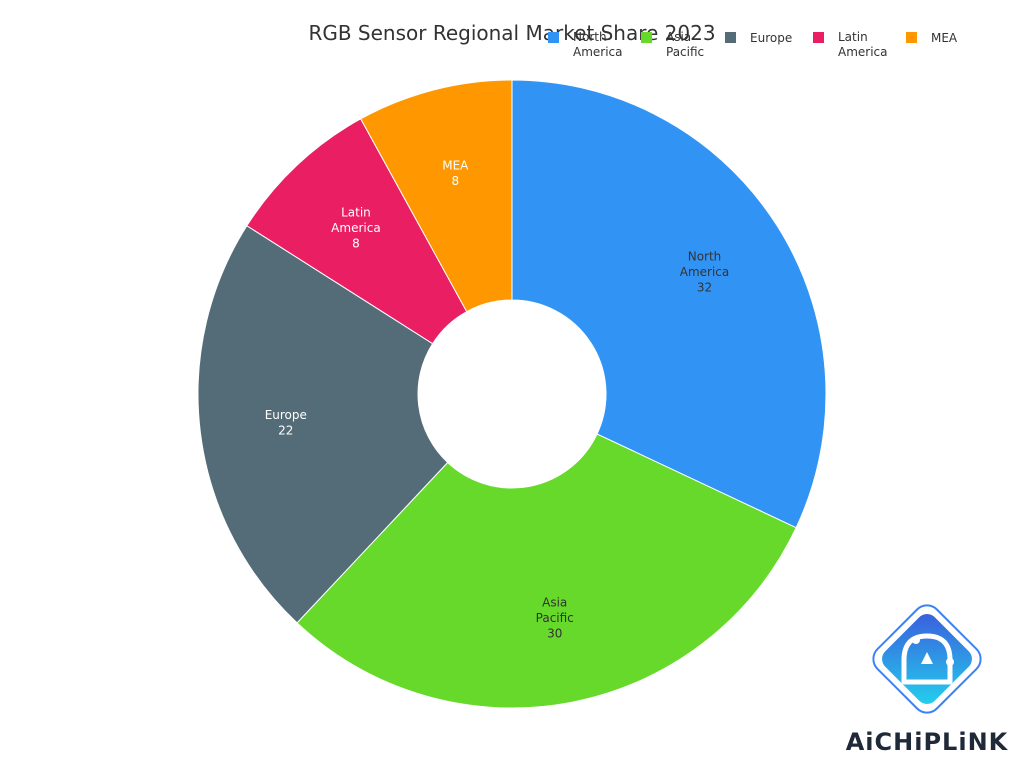  I want to click on slice-label-latin-america: Latin America 8, so click(356, 227).